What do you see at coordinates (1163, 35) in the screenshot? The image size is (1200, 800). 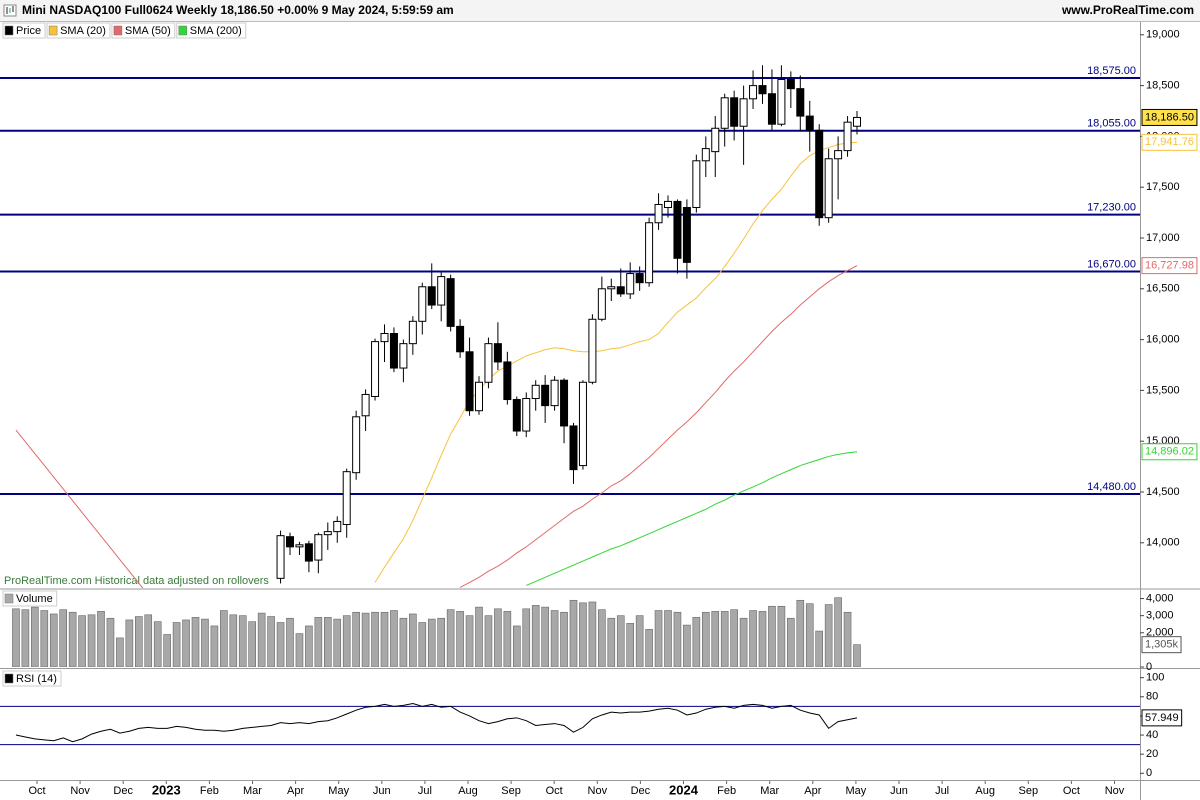 I see `y-tick-label: 19,000` at bounding box center [1163, 35].